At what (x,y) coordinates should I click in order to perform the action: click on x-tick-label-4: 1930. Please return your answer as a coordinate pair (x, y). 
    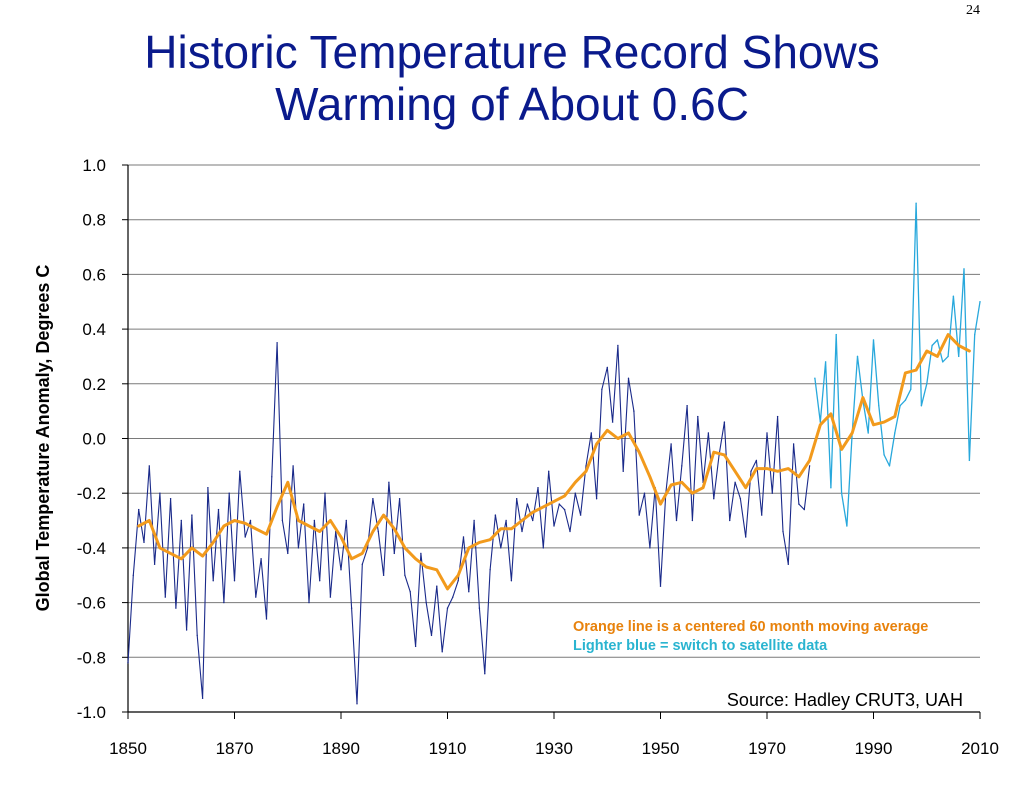
    Looking at the image, I should click on (554, 748).